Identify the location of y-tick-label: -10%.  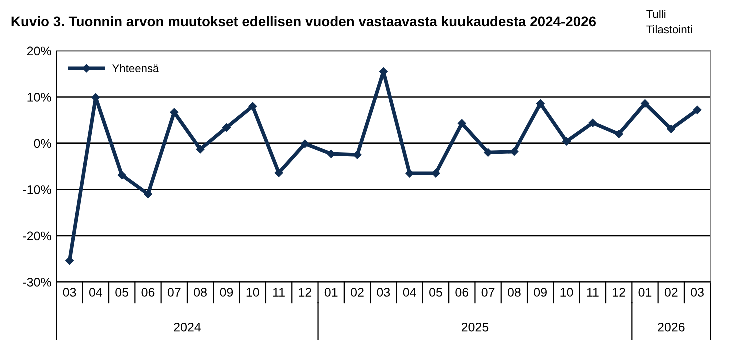
(37, 190).